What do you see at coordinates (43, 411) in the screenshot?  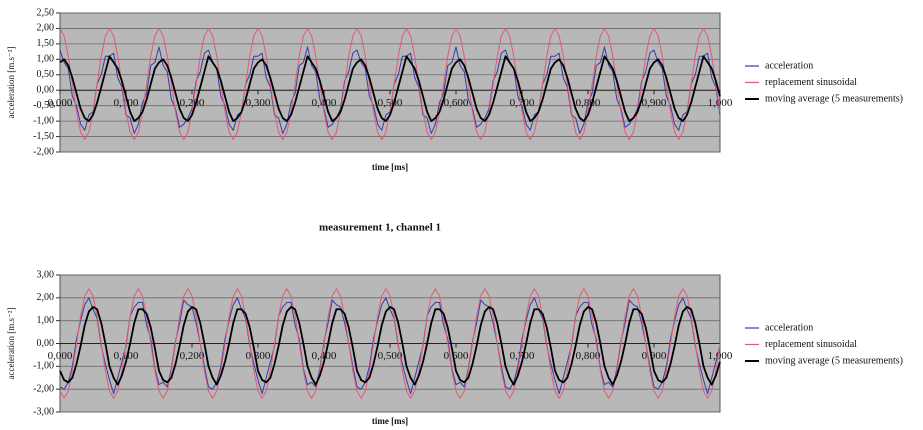 I see `y-tick-label: -3,00` at bounding box center [43, 411].